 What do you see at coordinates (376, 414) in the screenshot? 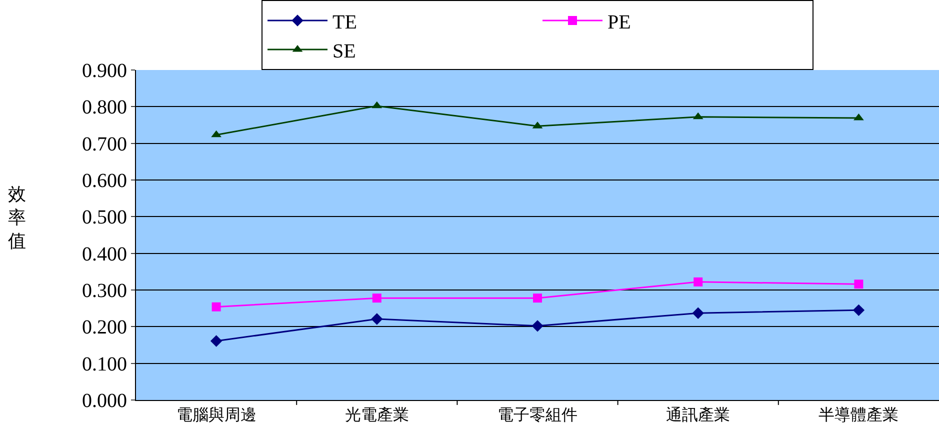
I see `x-tick-label: 光電產業` at bounding box center [376, 414].